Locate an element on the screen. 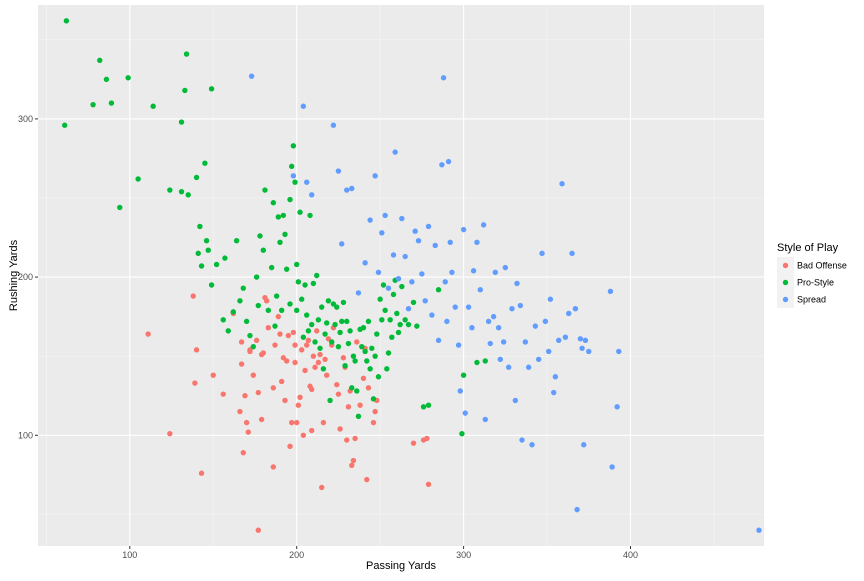  legend-swatch is located at coordinates (785, 282).